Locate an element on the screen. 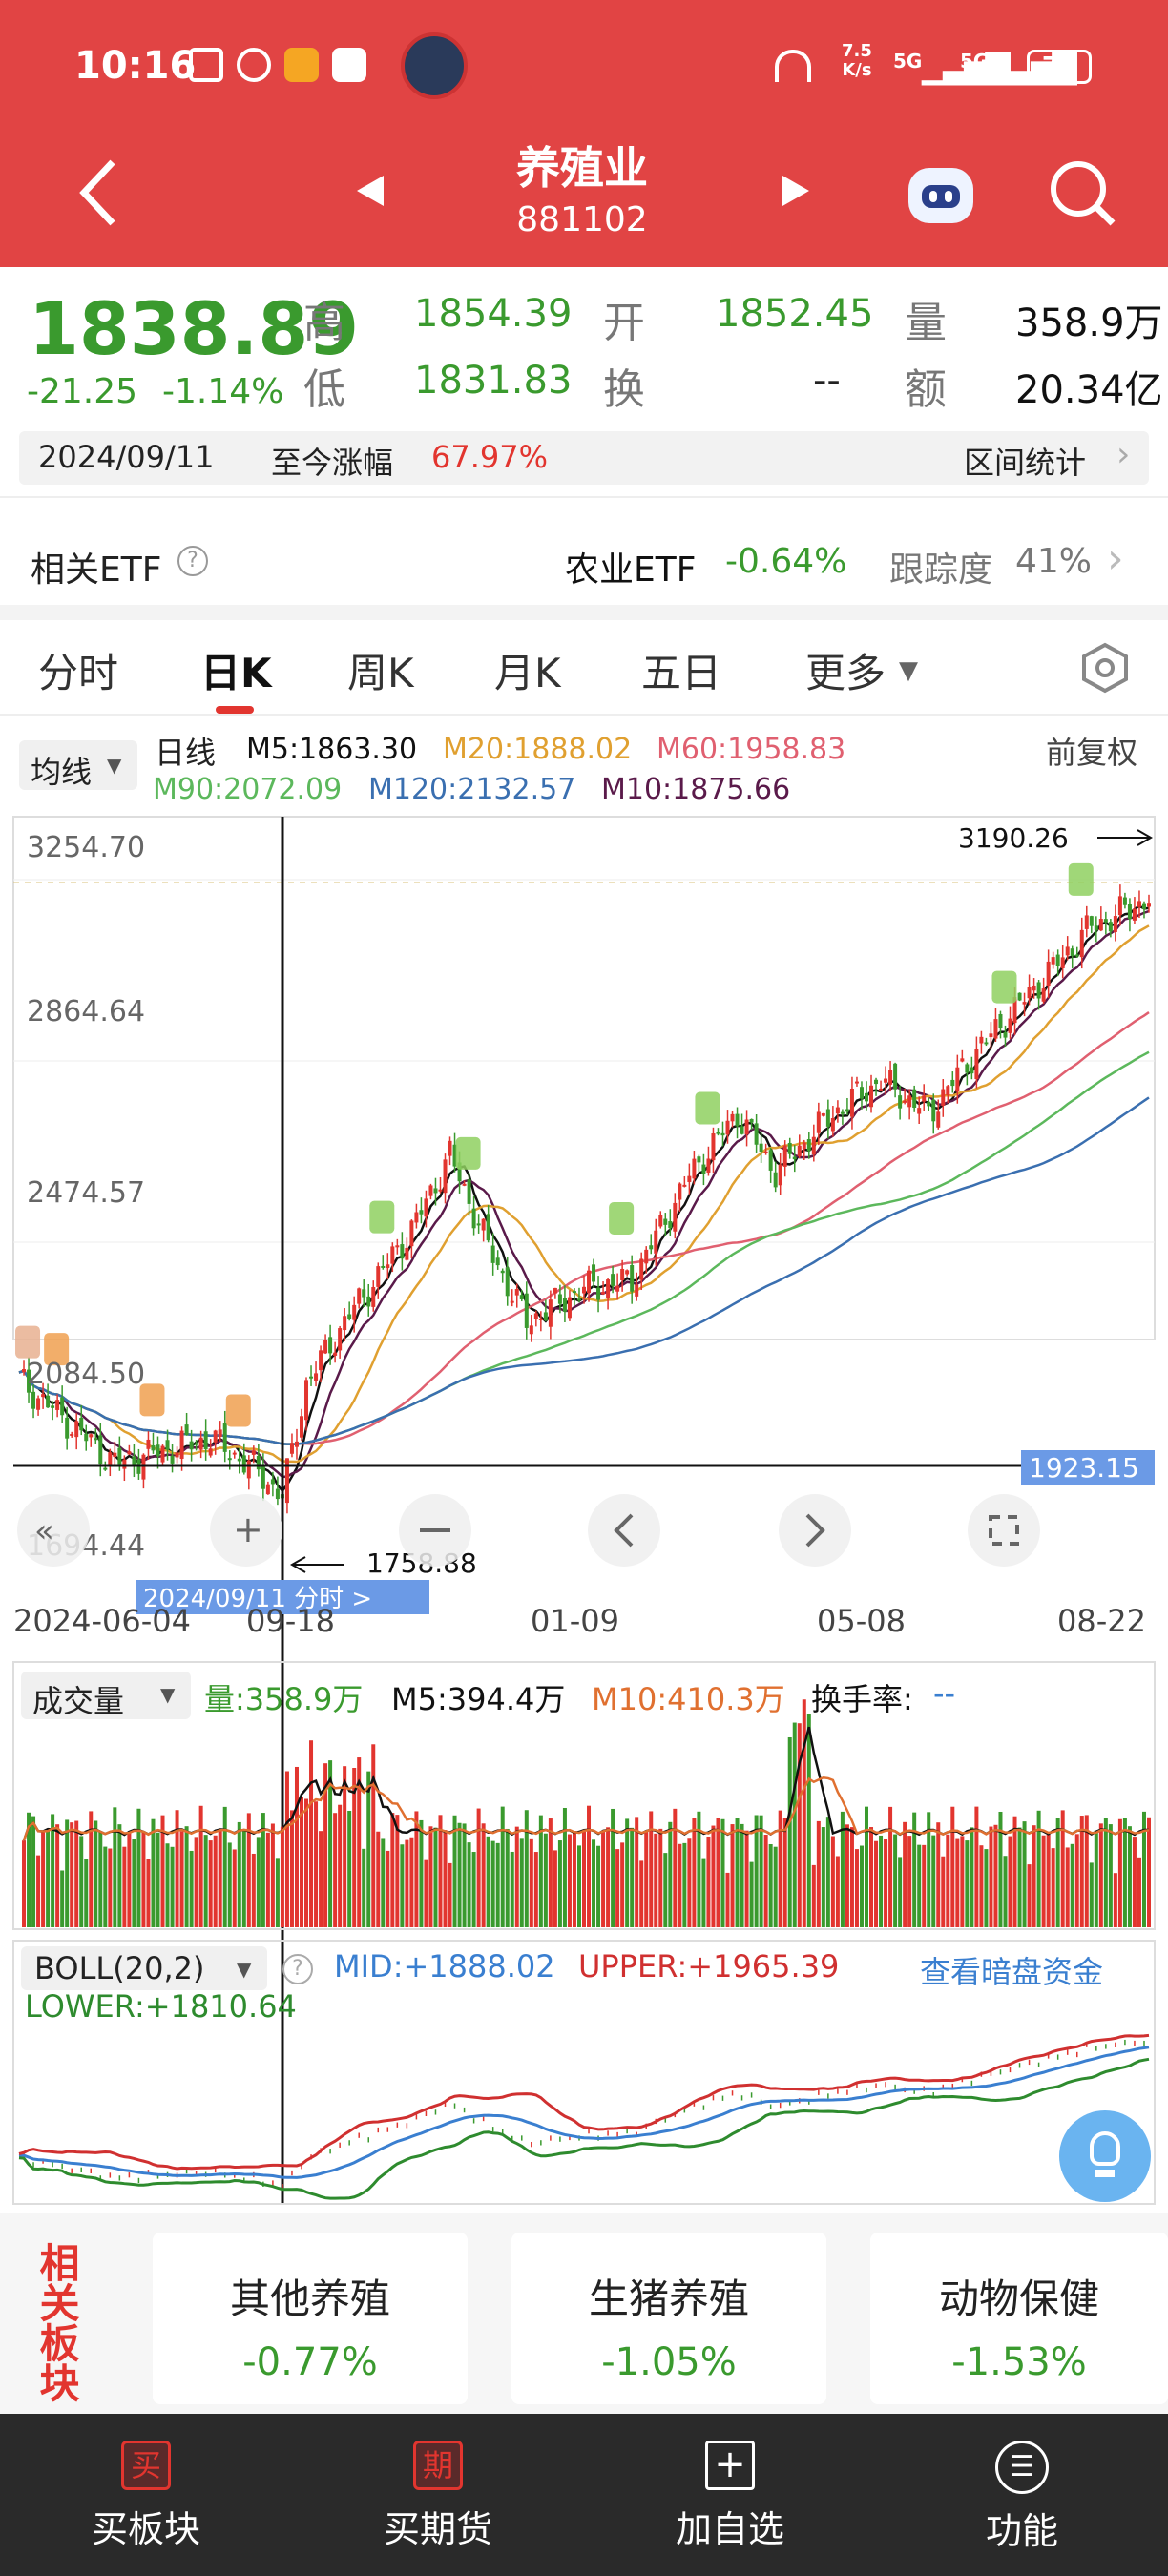 Image resolution: width=1168 pixels, height=2576 pixels. back-icon is located at coordinates (98, 193).